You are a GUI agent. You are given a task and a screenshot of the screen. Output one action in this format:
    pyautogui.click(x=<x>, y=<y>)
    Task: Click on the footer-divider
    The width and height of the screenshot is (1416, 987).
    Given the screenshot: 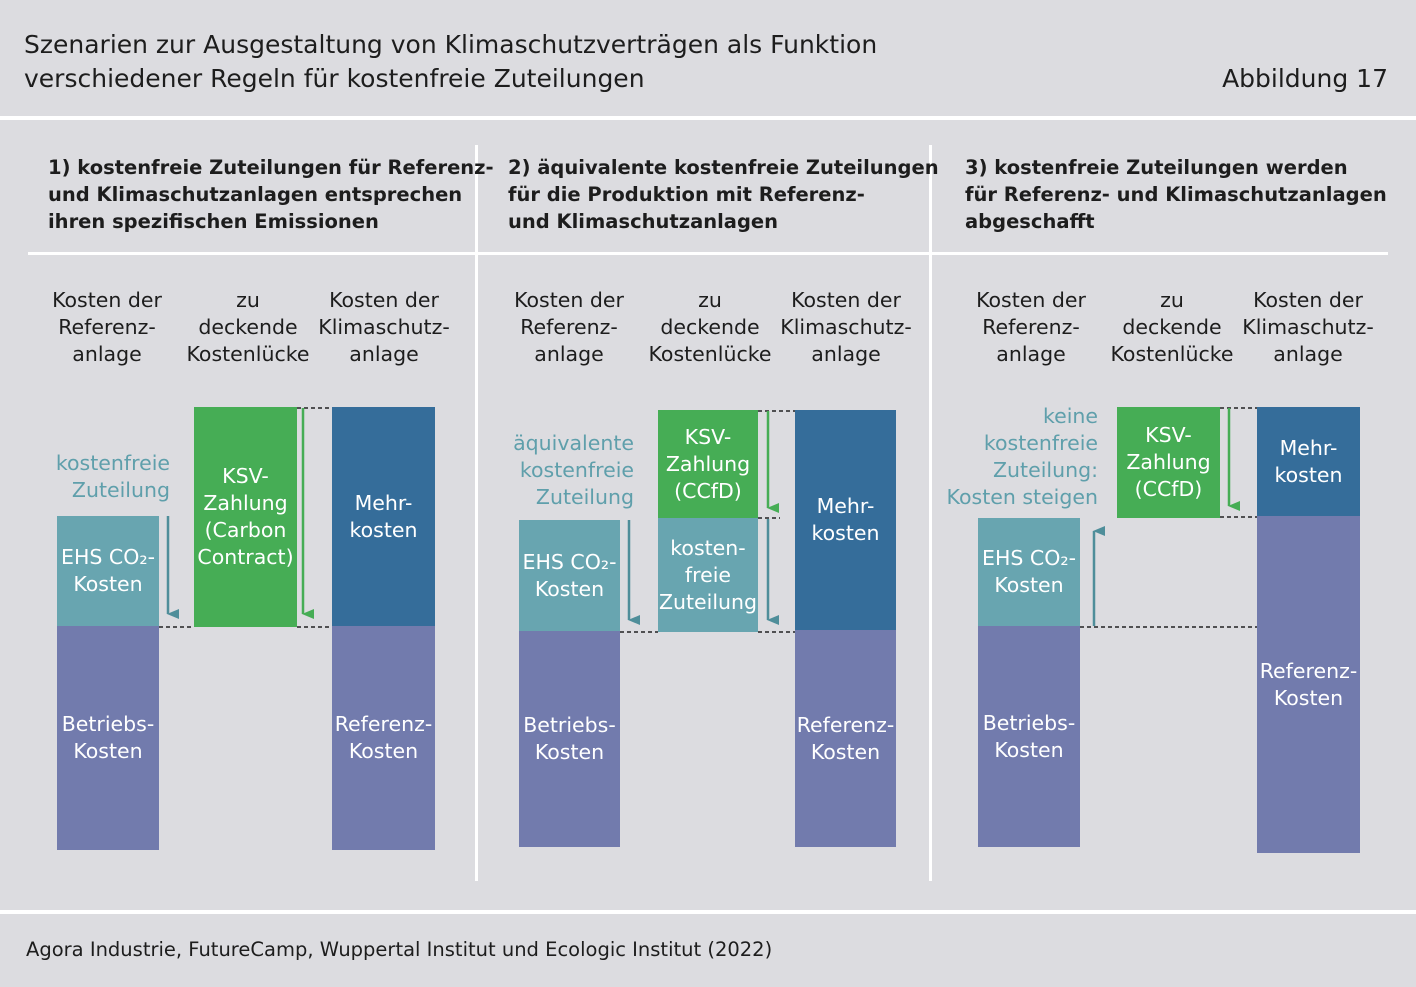 What is the action you would take?
    pyautogui.click(x=708, y=912)
    